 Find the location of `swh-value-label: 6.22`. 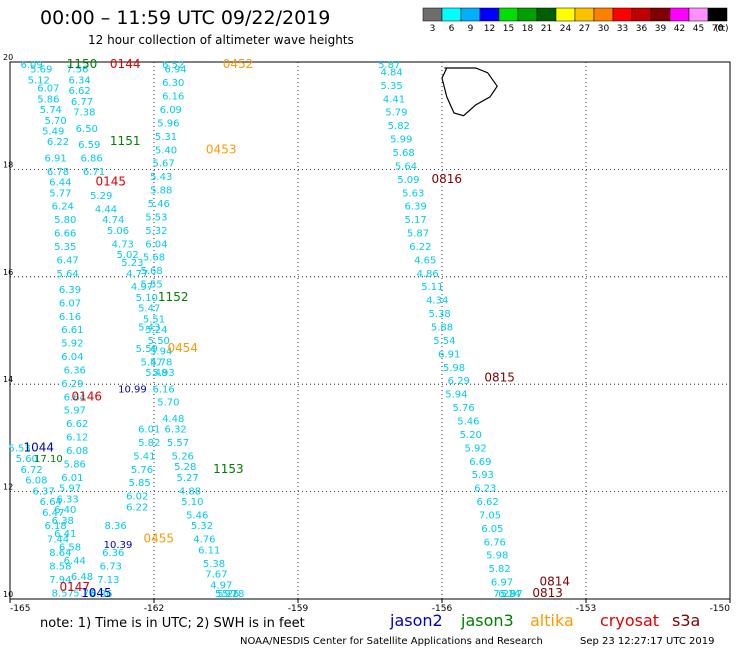

swh-value-label: 6.22 is located at coordinates (58, 142).